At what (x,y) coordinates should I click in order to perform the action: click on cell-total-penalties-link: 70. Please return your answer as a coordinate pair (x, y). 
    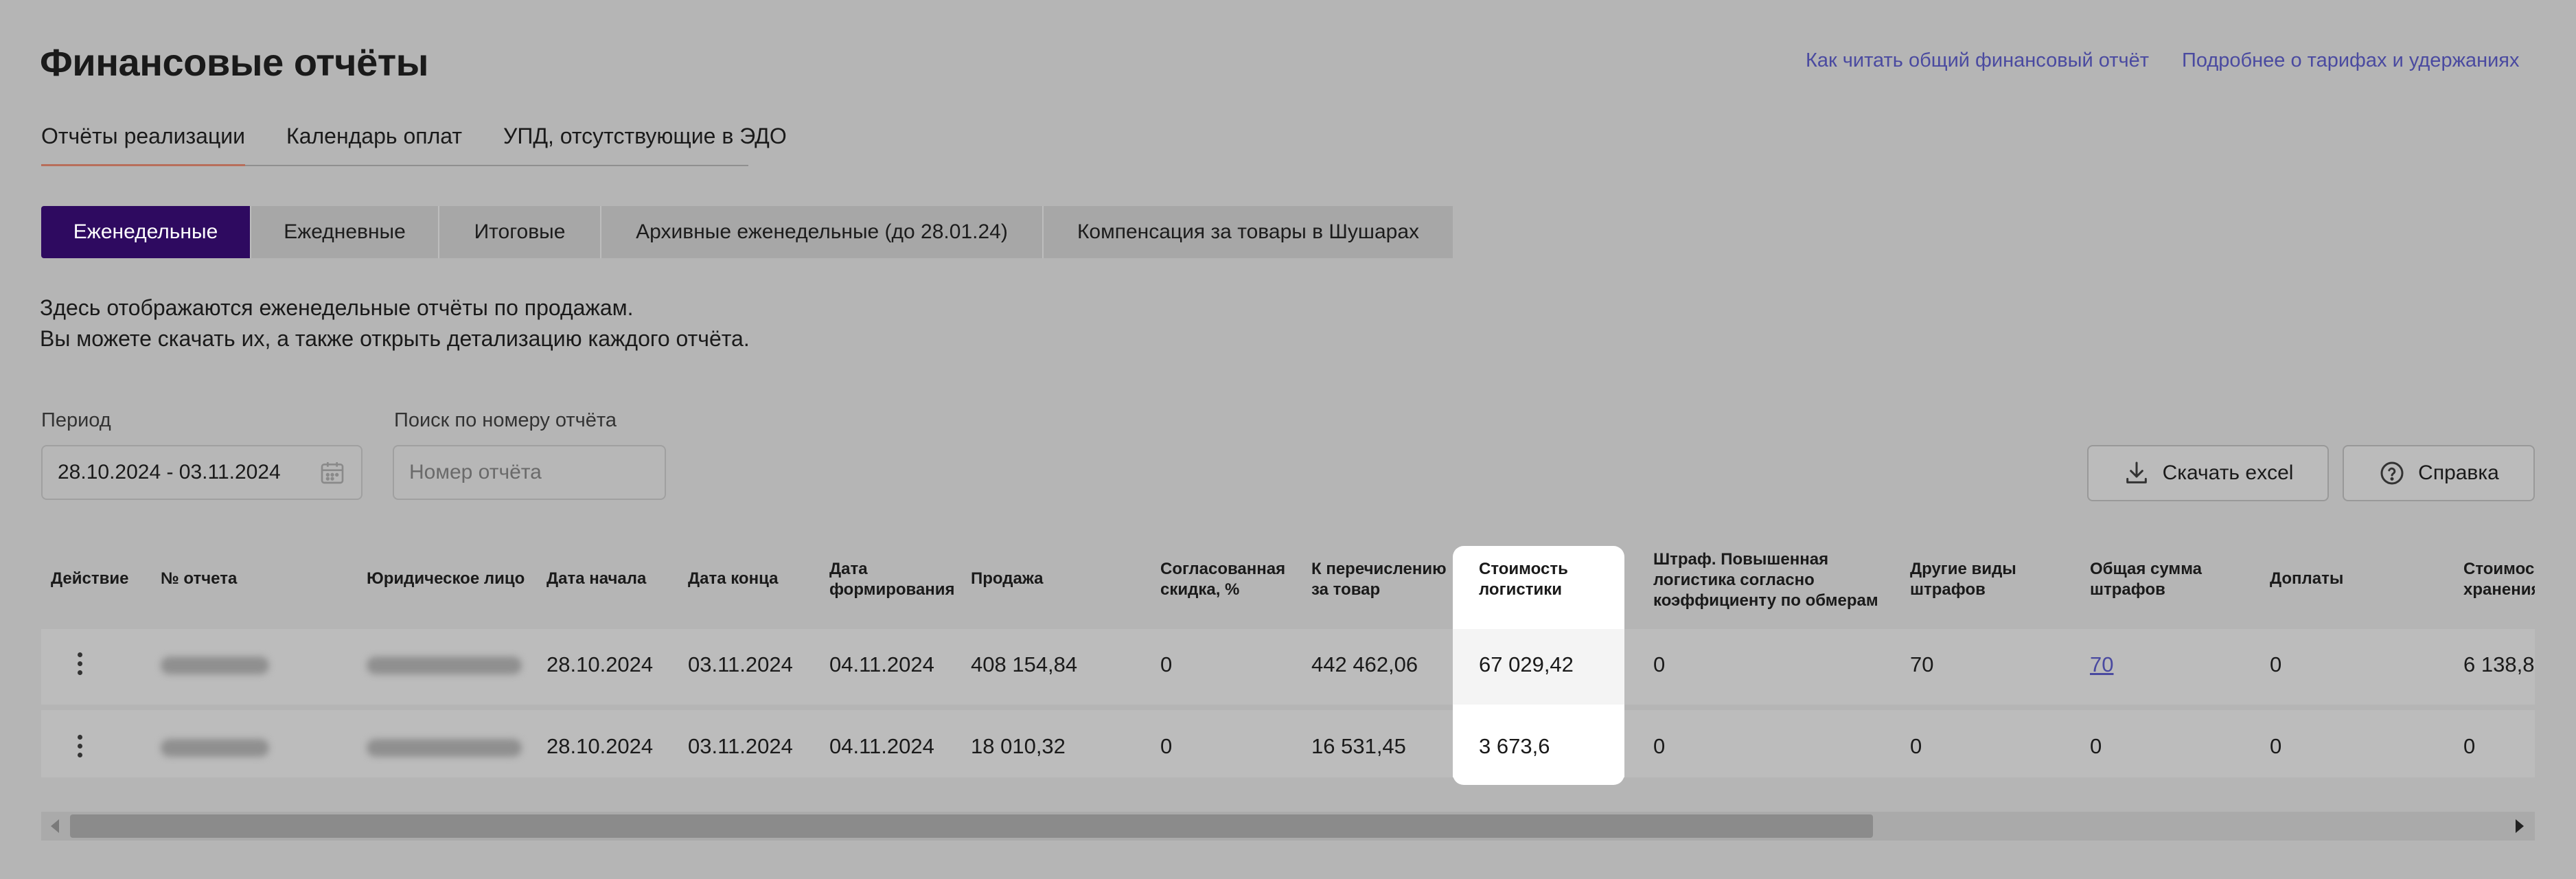
    Looking at the image, I should click on (2102, 664).